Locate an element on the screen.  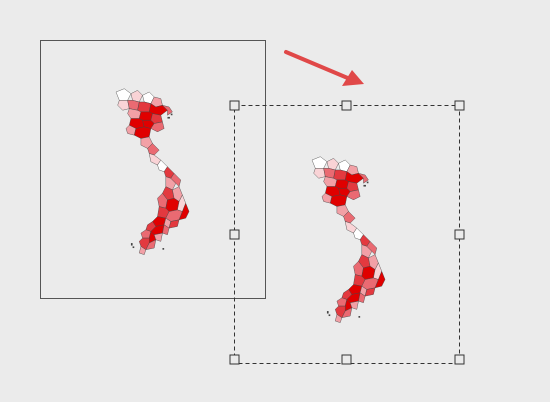
resize-handle-bottom is located at coordinates (346, 359).